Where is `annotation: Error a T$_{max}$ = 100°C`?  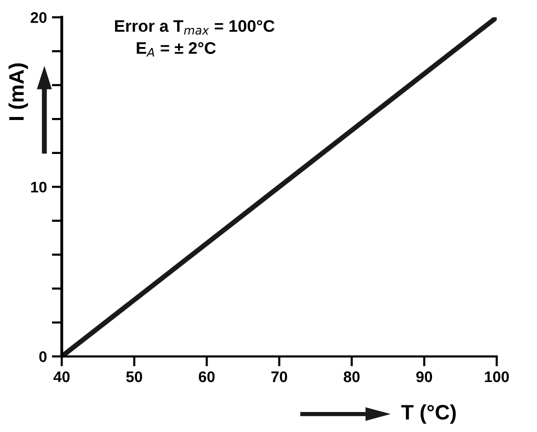 annotation: Error a T$_{max}$ = 100°C is located at coordinates (194, 27).